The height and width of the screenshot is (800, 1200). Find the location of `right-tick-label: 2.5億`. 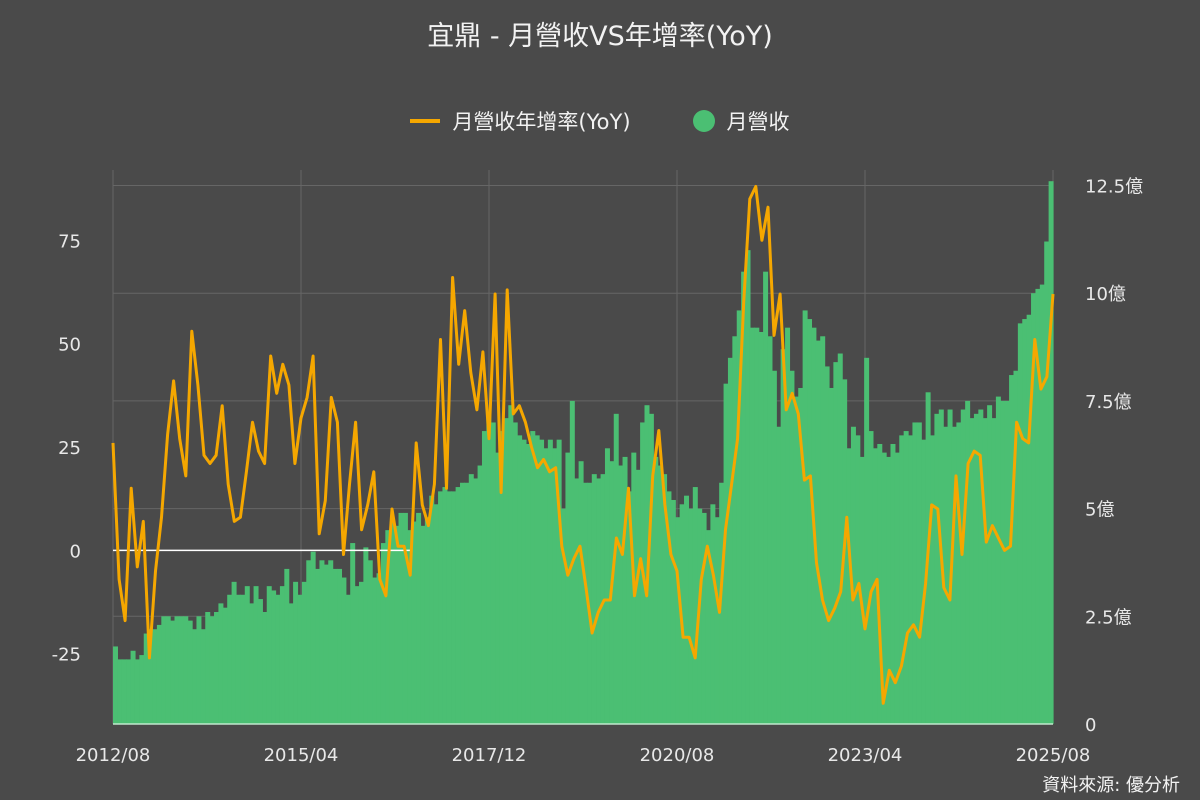

right-tick-label: 2.5億 is located at coordinates (1108, 617).